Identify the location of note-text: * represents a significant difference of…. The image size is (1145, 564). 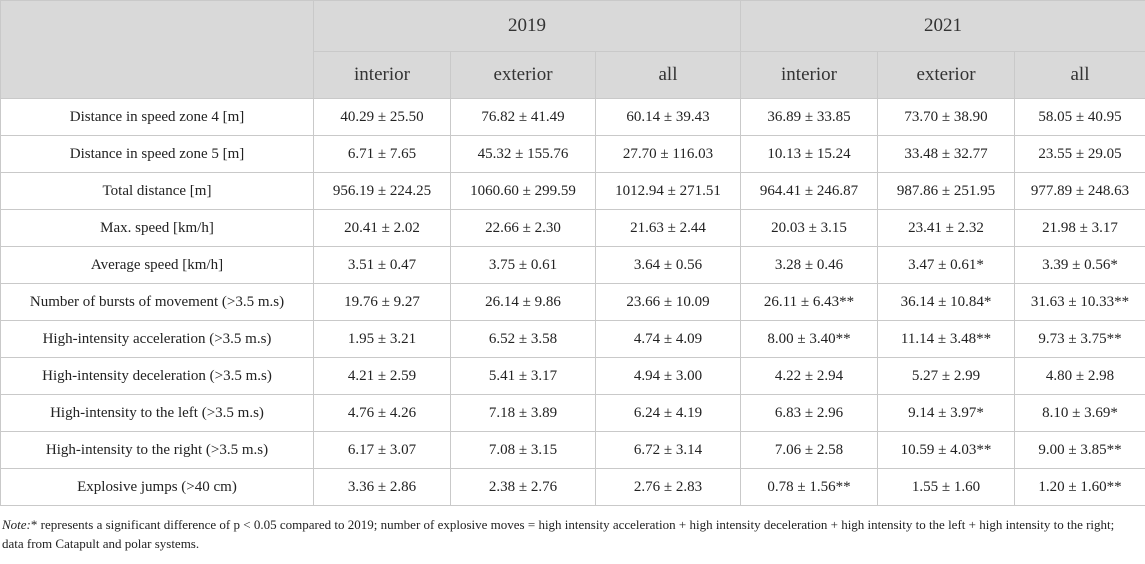
(558, 534).